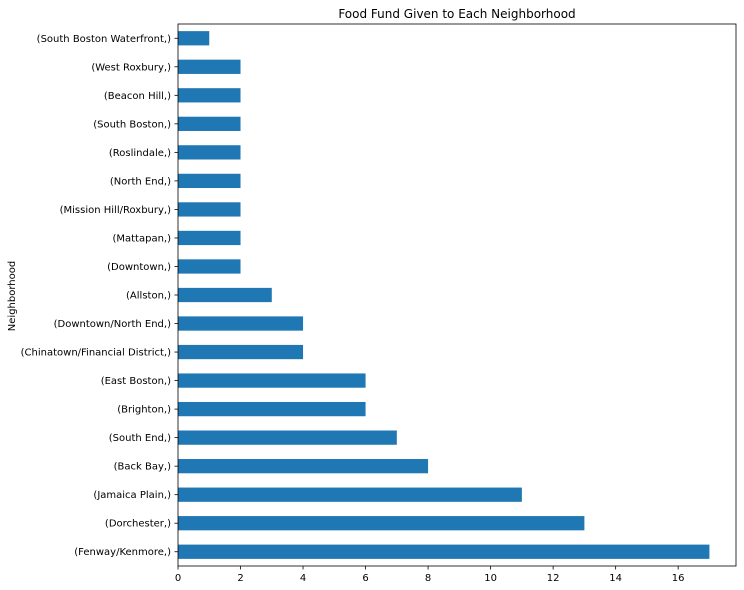 The height and width of the screenshot is (590, 744). Describe the element at coordinates (142, 467) in the screenshot. I see `y-tick-label: (Back Bay,)` at that location.